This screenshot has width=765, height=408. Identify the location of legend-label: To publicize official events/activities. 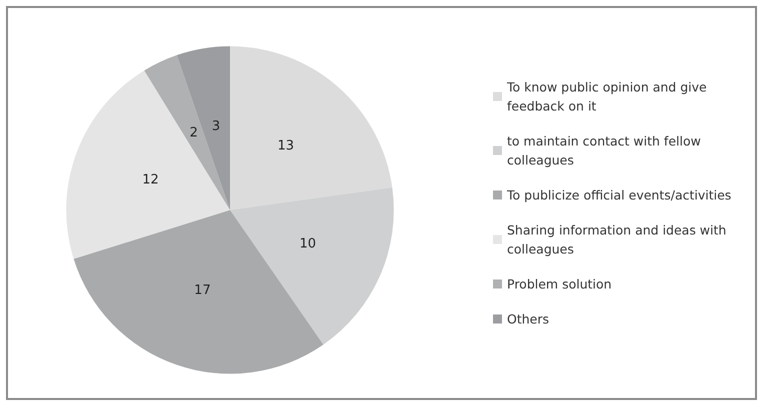
(619, 195).